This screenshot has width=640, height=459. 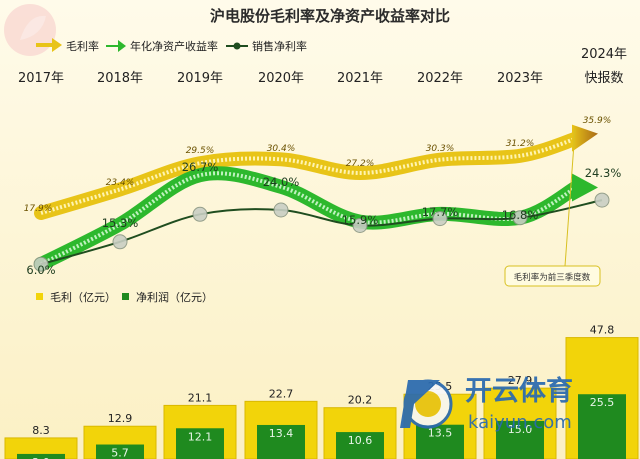 I want to click on dark-marker-icon, so click(x=237, y=46).